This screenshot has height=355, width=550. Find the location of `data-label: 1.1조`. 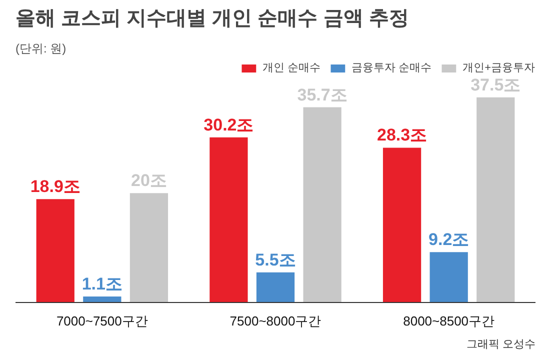

data-label: 1.1조 is located at coordinates (102, 284).